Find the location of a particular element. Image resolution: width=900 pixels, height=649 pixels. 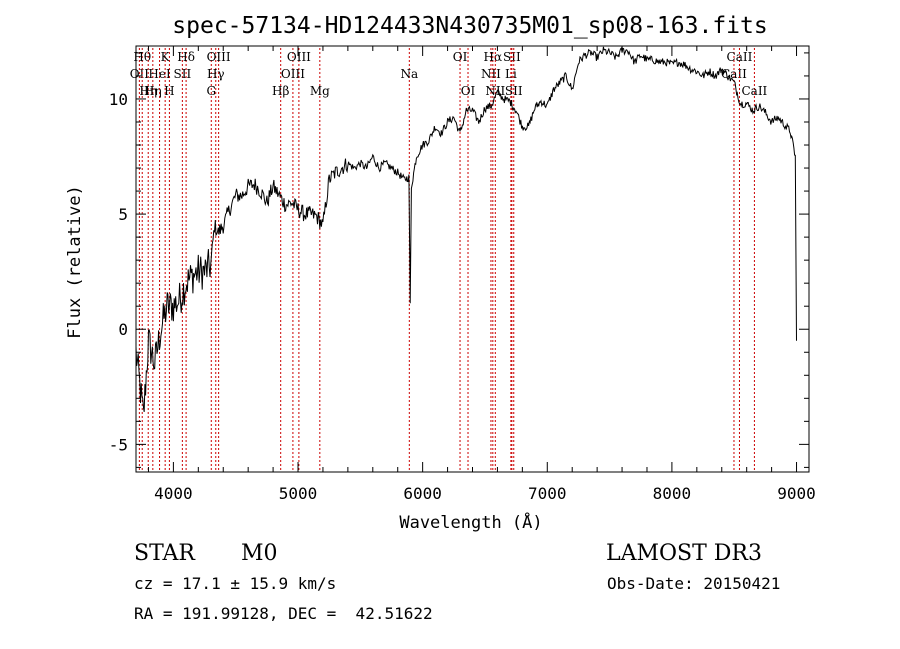

line-marker-label: Hγ is located at coordinates (216, 74).